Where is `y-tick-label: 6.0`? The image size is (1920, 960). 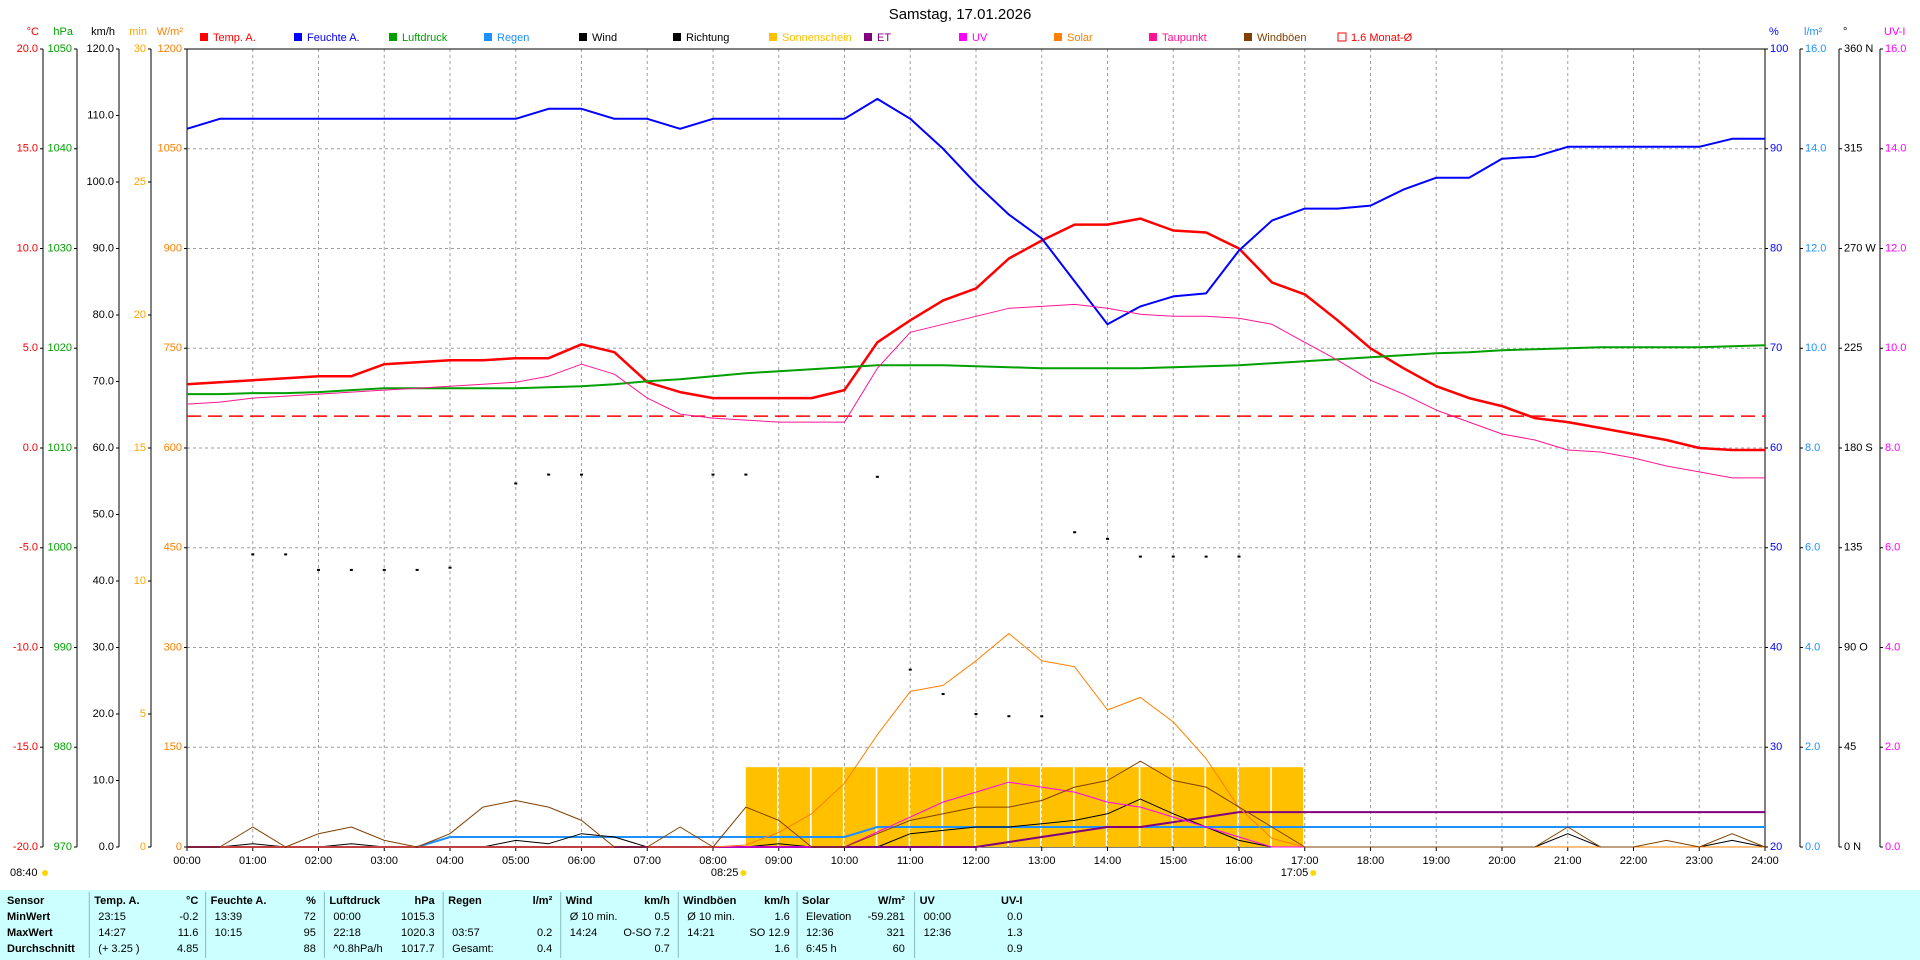
y-tick-label: 6.0 is located at coordinates (1812, 548).